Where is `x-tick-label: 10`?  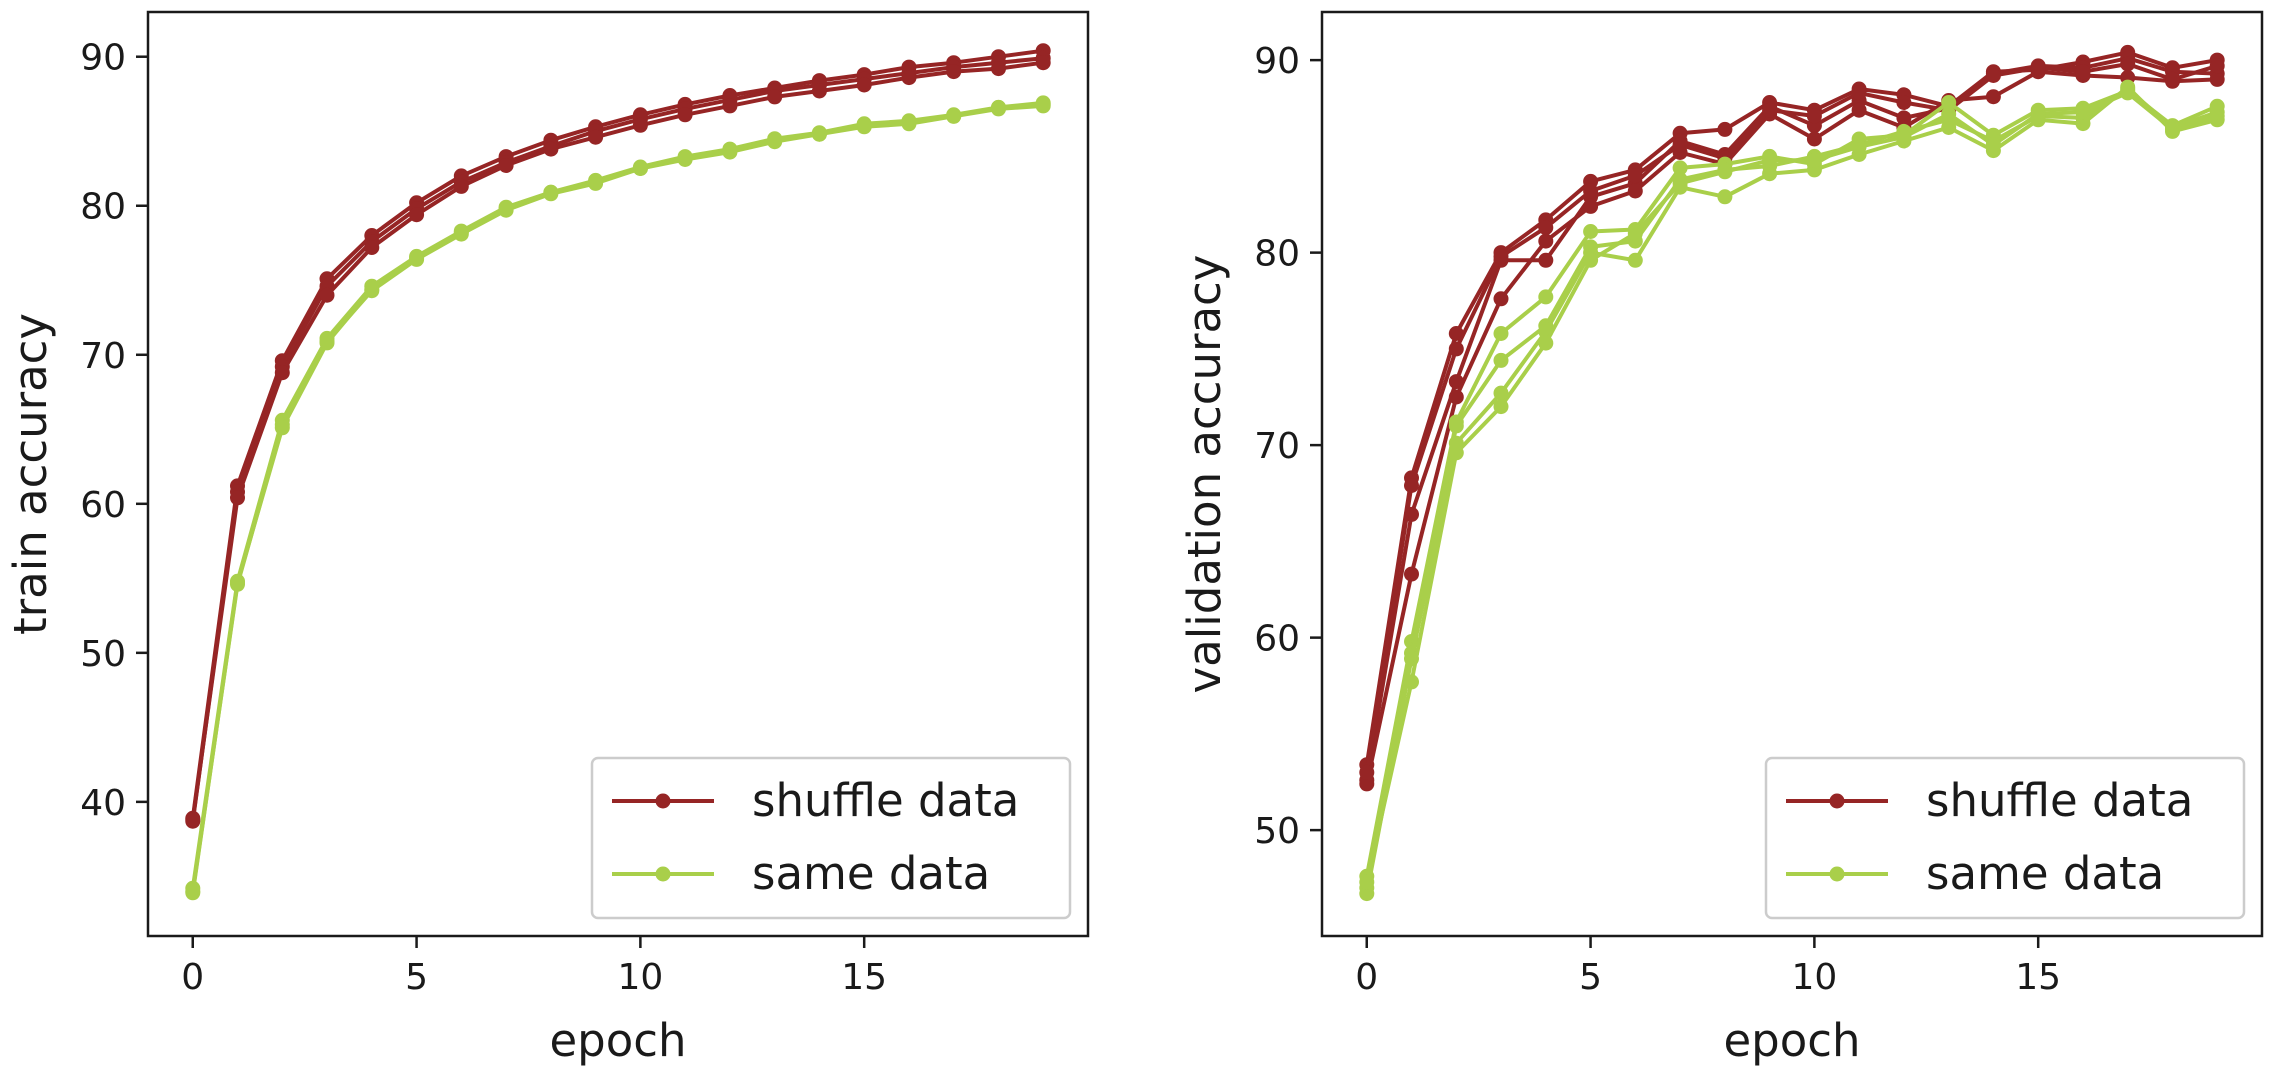
x-tick-label: 10 is located at coordinates (640, 977).